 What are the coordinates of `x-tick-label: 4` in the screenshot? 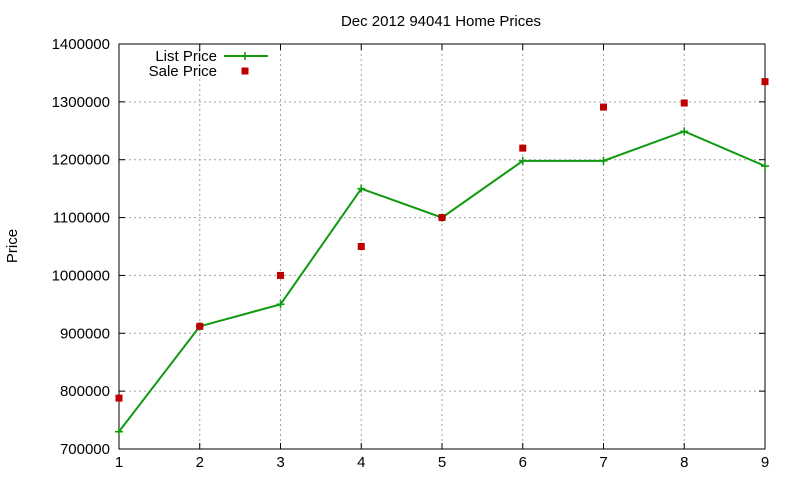 It's located at (361, 462).